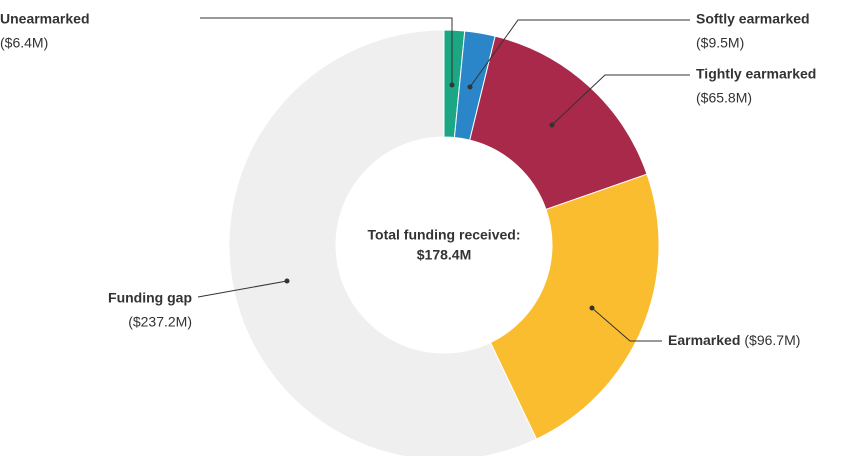  I want to click on slice-name: Tightly earmarked, so click(756, 74).